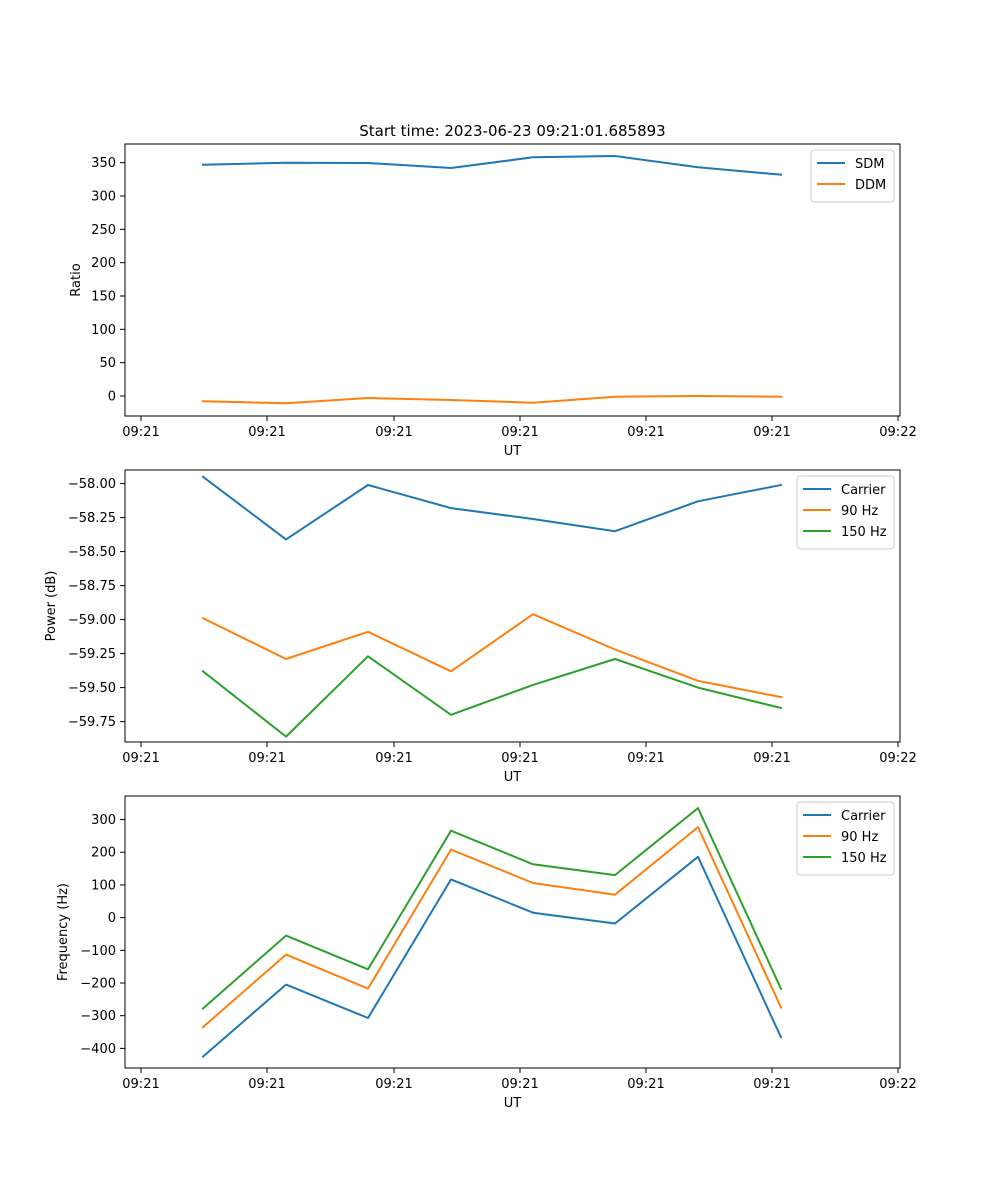 The width and height of the screenshot is (1000, 1200). What do you see at coordinates (92, 722) in the screenshot?
I see `y-tick-label: −59.75` at bounding box center [92, 722].